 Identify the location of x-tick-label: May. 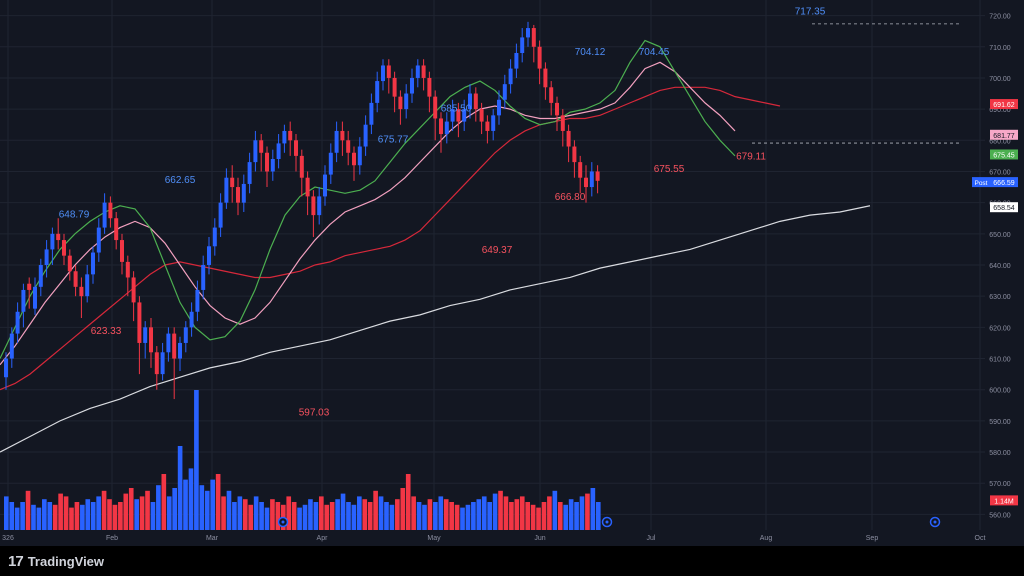
(434, 538).